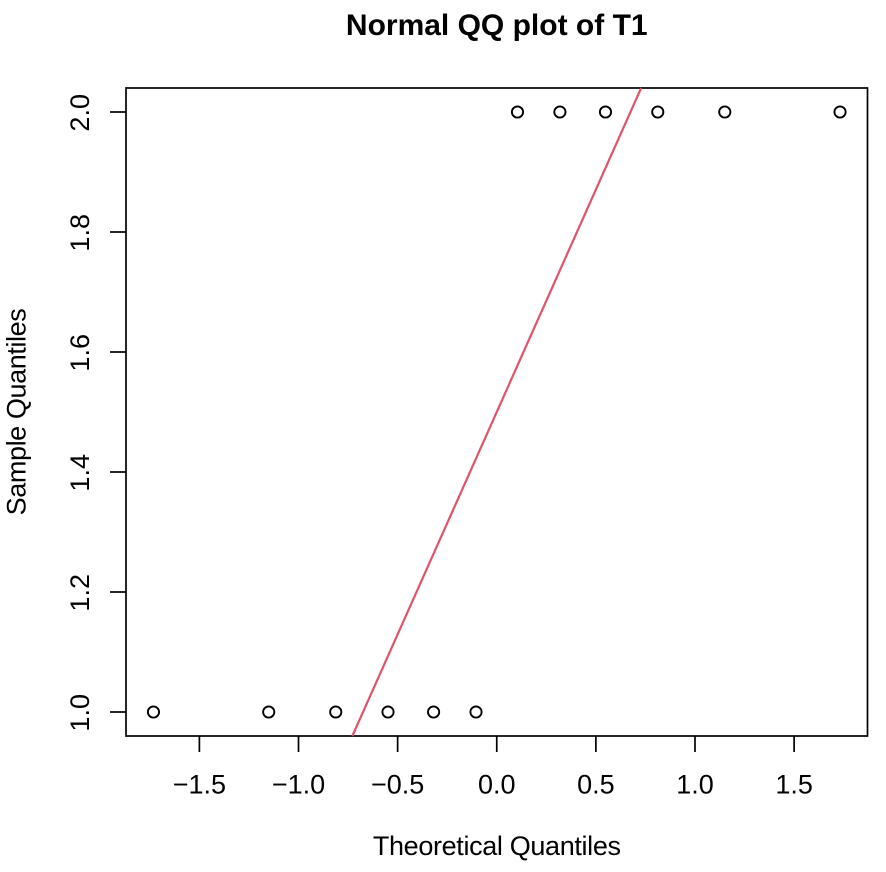 This screenshot has height=872, width=886. What do you see at coordinates (298, 785) in the screenshot?
I see `svg-text: −1.0` at bounding box center [298, 785].